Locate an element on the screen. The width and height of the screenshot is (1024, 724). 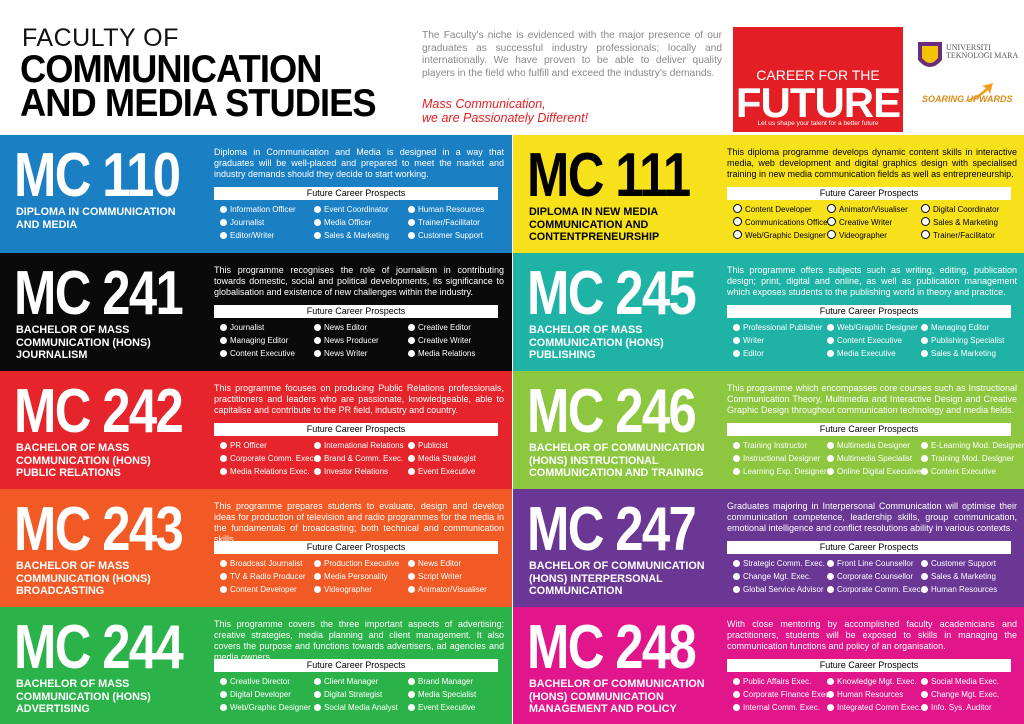
programme-code: MC 248 is located at coordinates (612, 647).